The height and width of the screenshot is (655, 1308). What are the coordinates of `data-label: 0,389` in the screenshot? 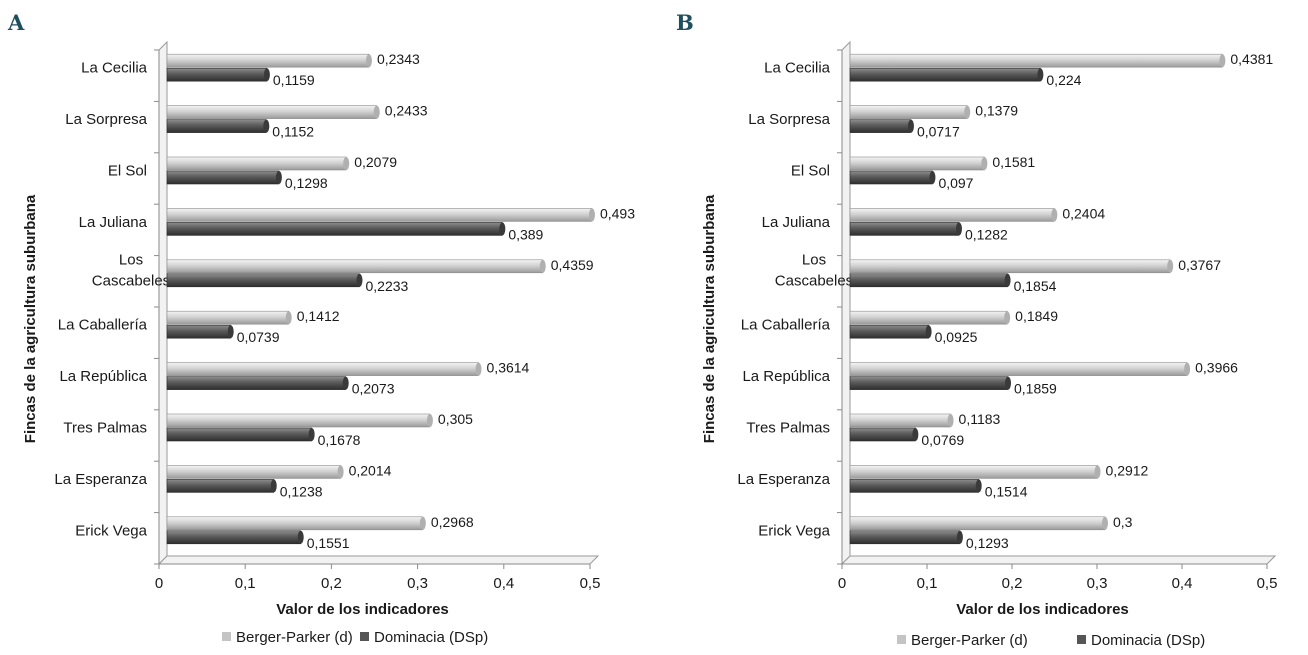 It's located at (525, 234).